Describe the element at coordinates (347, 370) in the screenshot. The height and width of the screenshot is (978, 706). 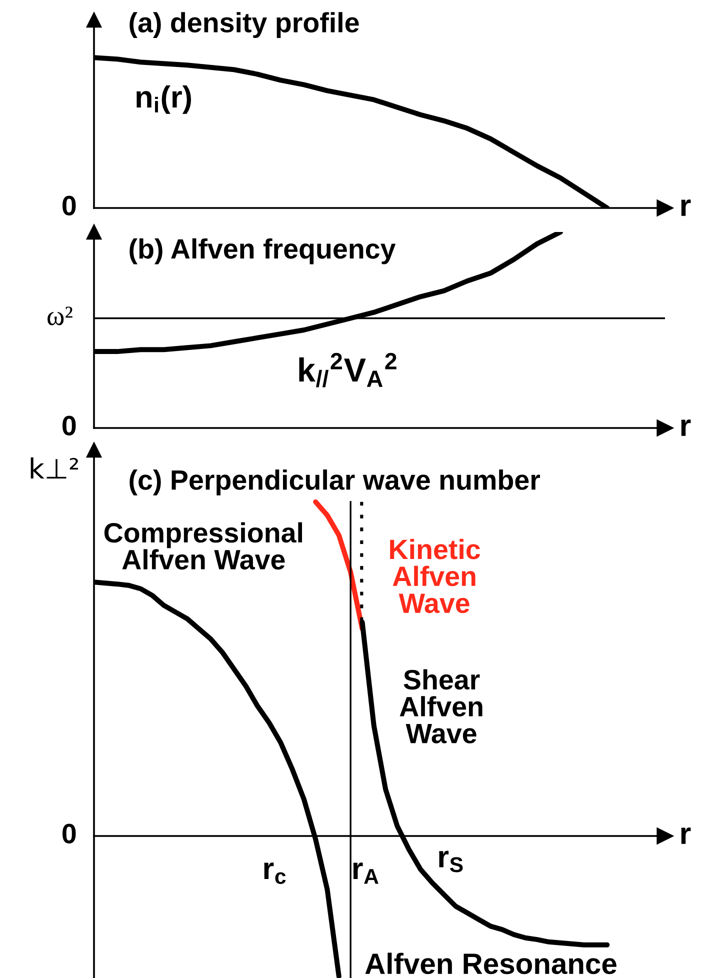
I see `series-label: k$_{//}$$^{2}$V$_{A}$$^{2}$` at that location.